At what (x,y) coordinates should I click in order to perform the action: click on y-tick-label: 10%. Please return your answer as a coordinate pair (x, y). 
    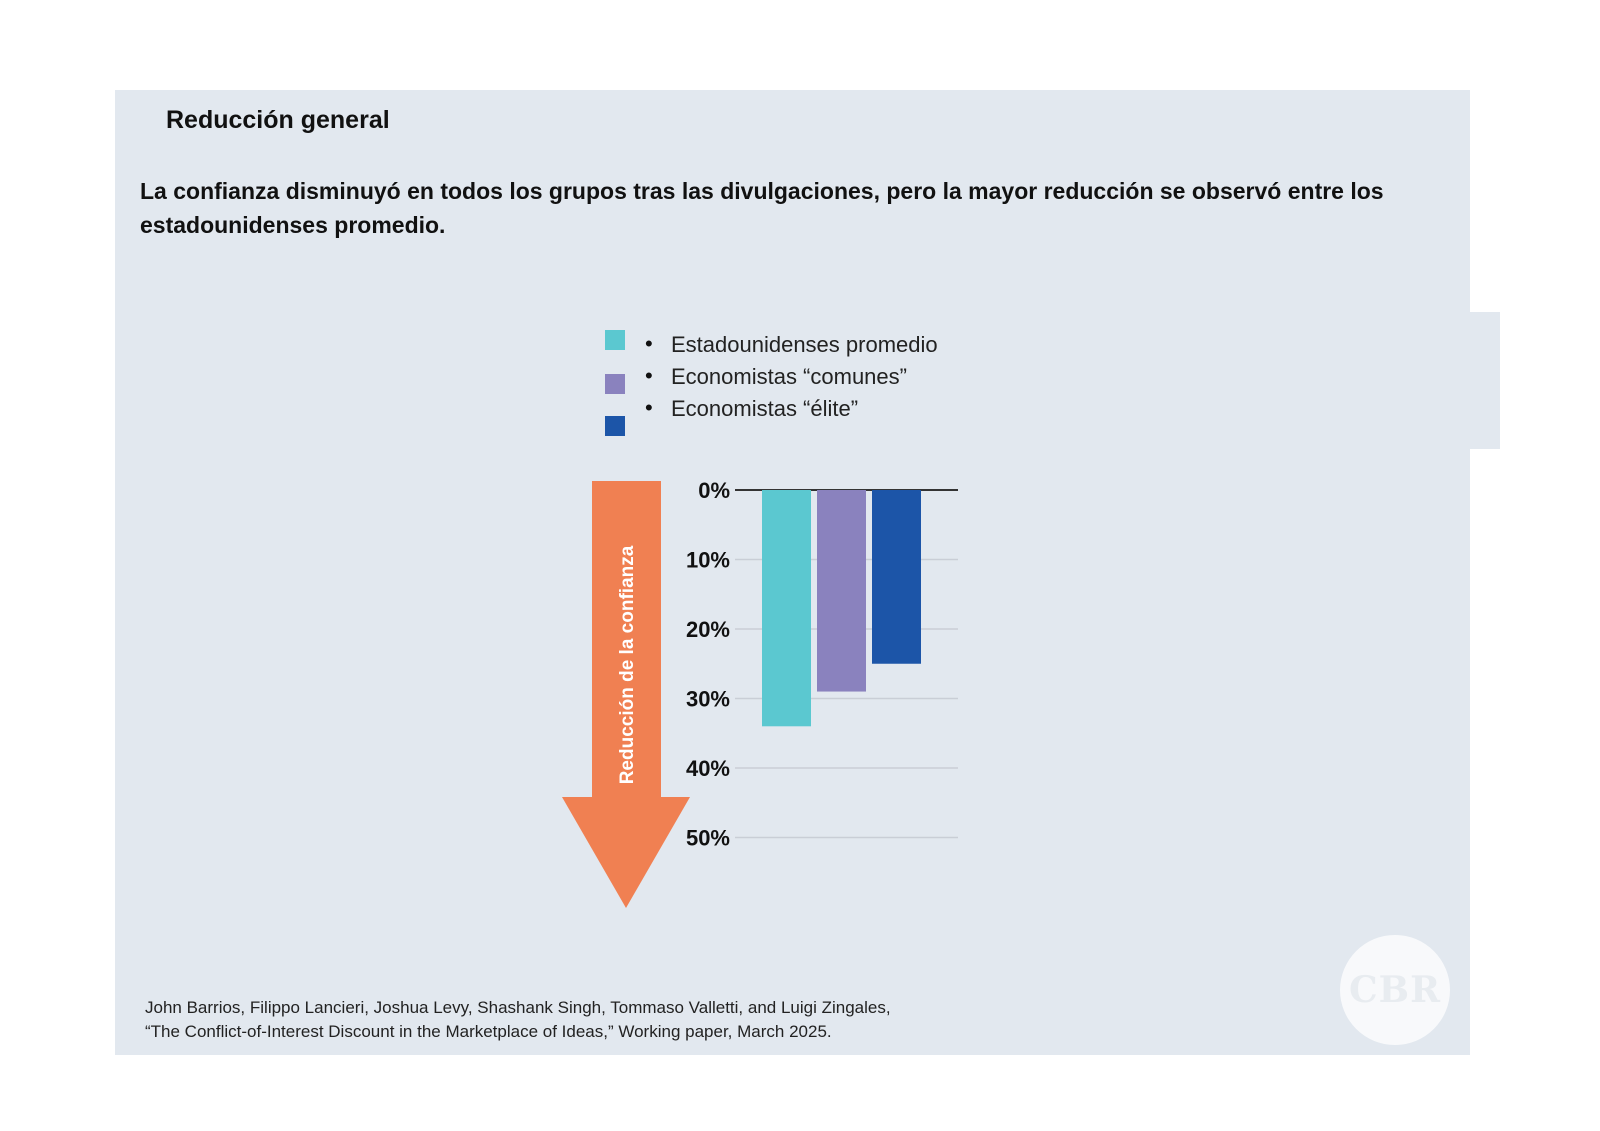
    Looking at the image, I should click on (708, 560).